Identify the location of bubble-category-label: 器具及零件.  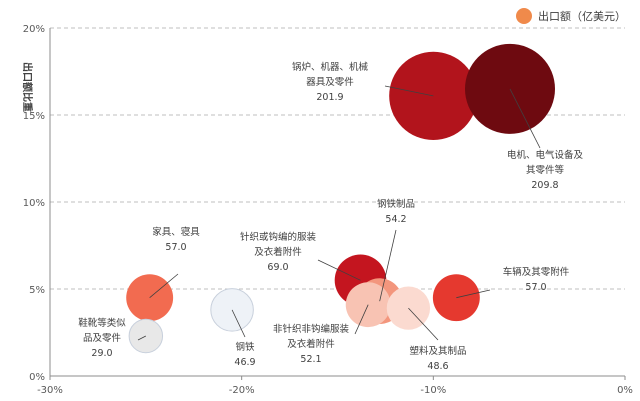
(330, 82).